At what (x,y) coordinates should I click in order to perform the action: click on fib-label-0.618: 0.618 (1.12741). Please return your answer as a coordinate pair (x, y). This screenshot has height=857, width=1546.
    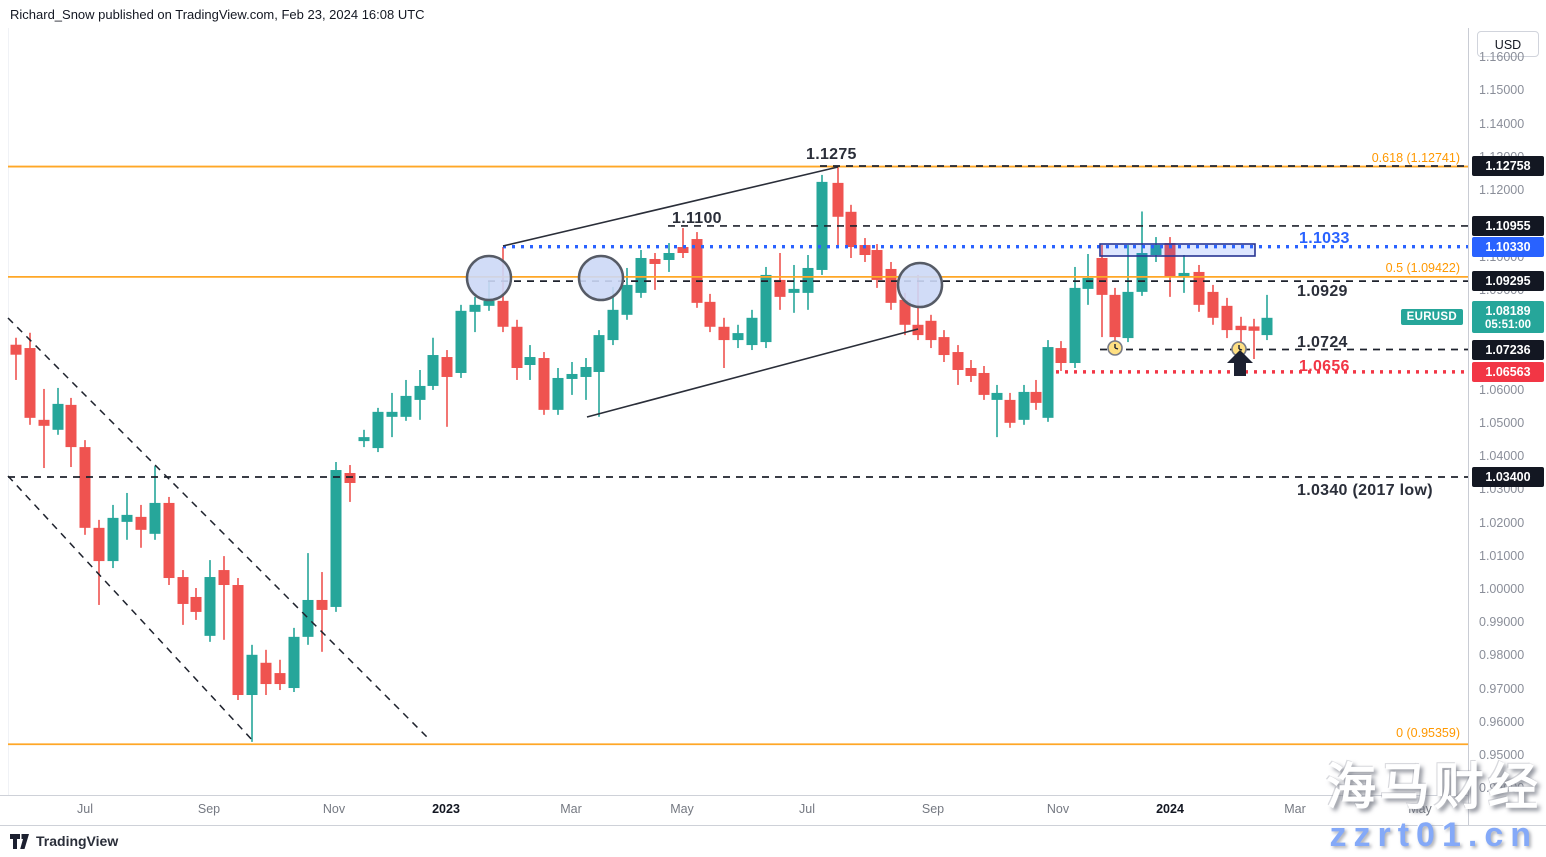
    Looking at the image, I should click on (1415, 158).